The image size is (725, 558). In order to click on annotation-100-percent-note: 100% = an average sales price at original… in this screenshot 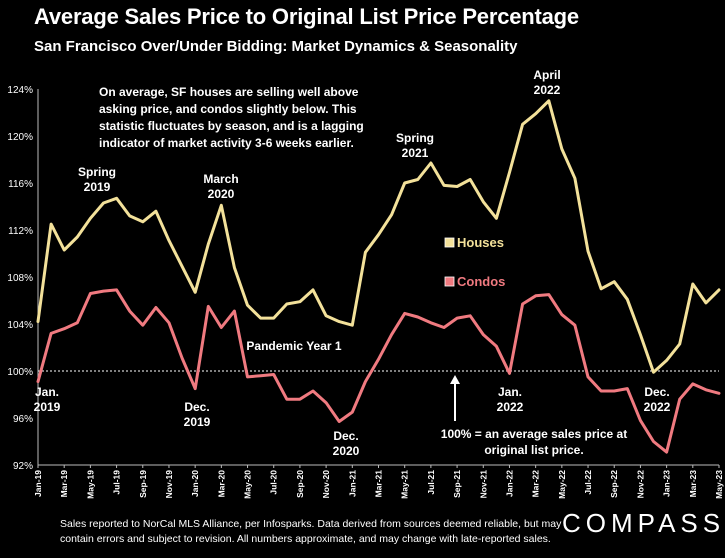, I will do `click(534, 442)`.